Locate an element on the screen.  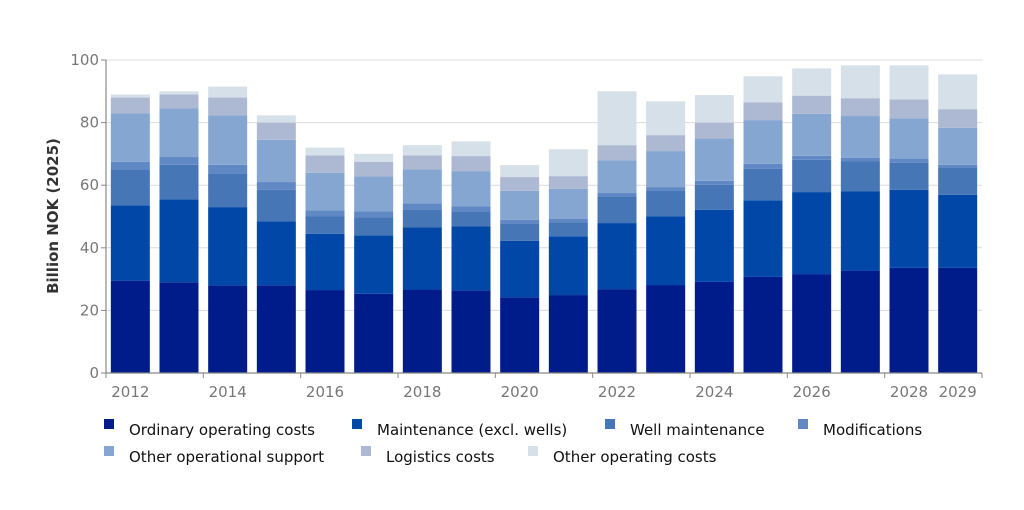
bar-segment-maintenance-excl-wells--2019 is located at coordinates (471, 258).